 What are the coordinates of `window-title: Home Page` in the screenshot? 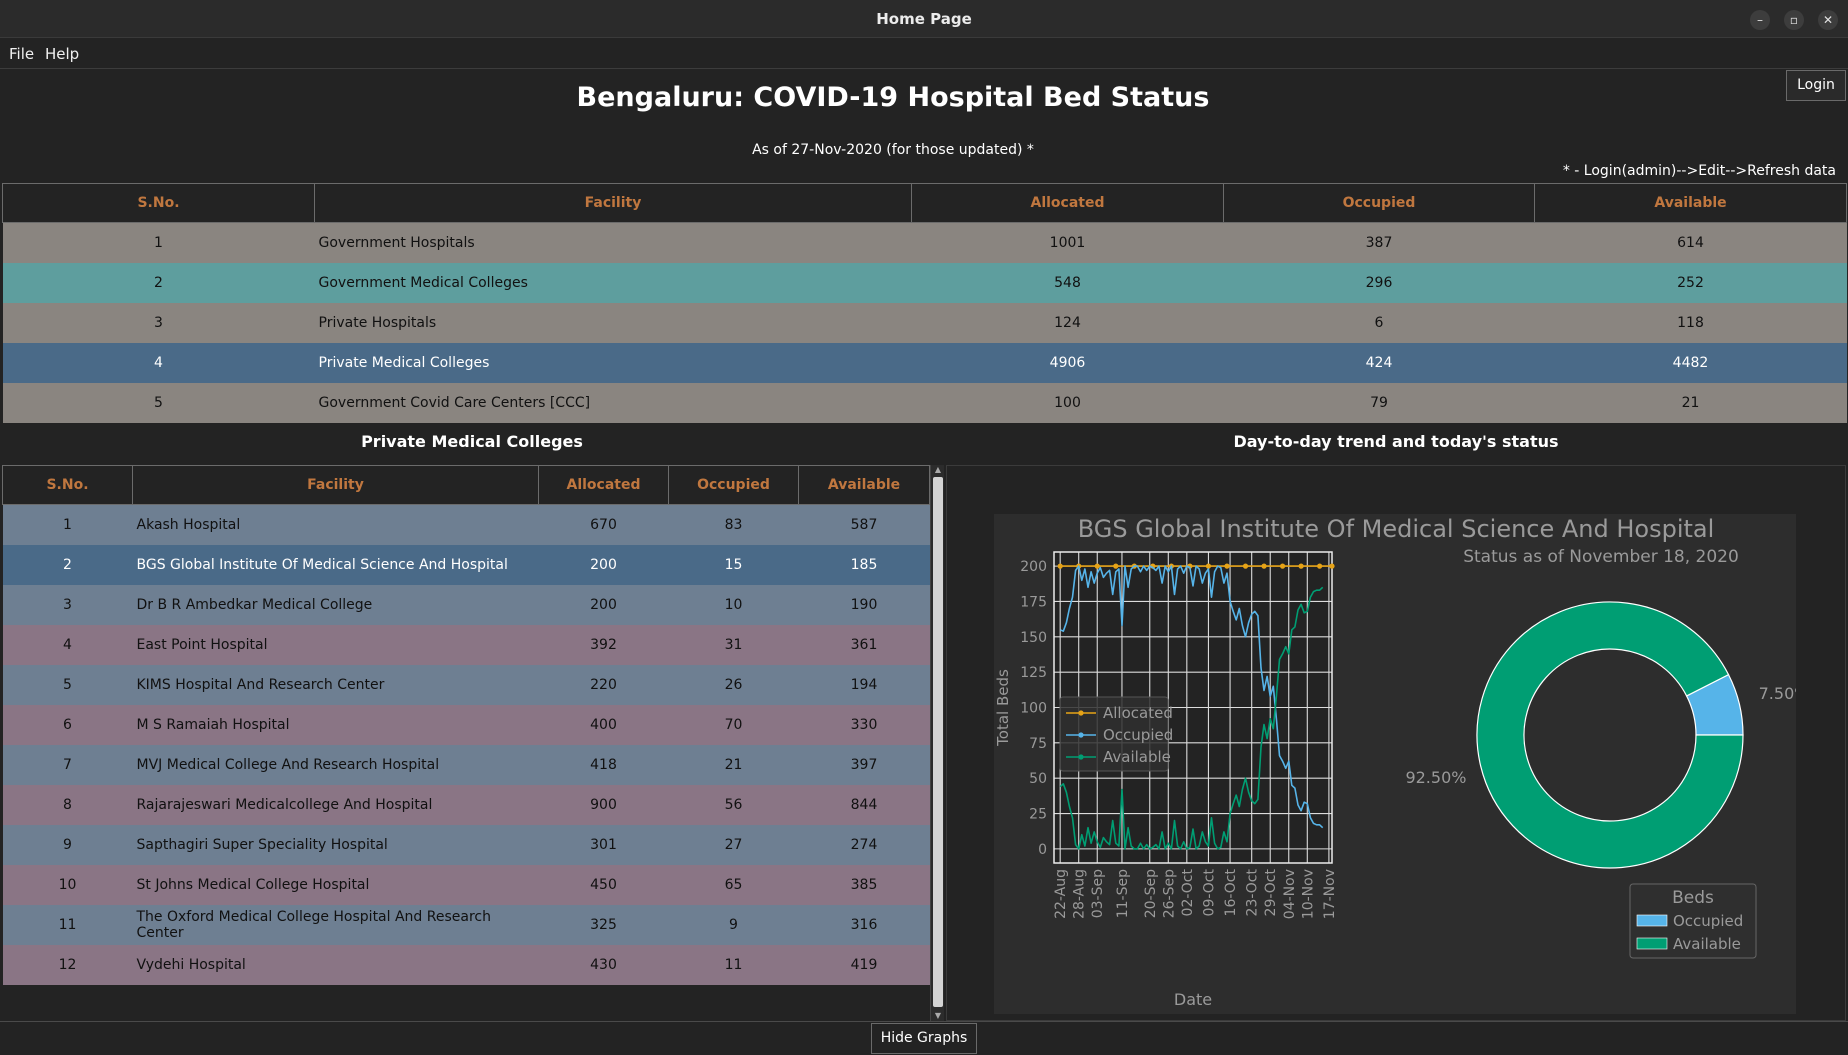 It's located at (924, 19).